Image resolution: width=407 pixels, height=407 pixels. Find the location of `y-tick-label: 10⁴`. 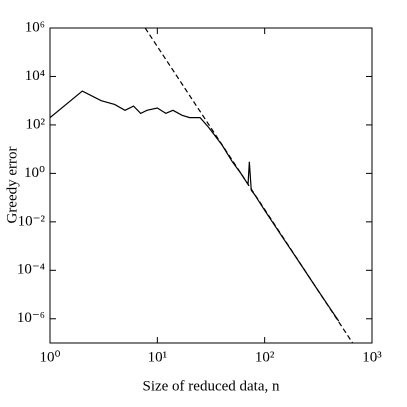

y-tick-label: 10⁴ is located at coordinates (35, 76).